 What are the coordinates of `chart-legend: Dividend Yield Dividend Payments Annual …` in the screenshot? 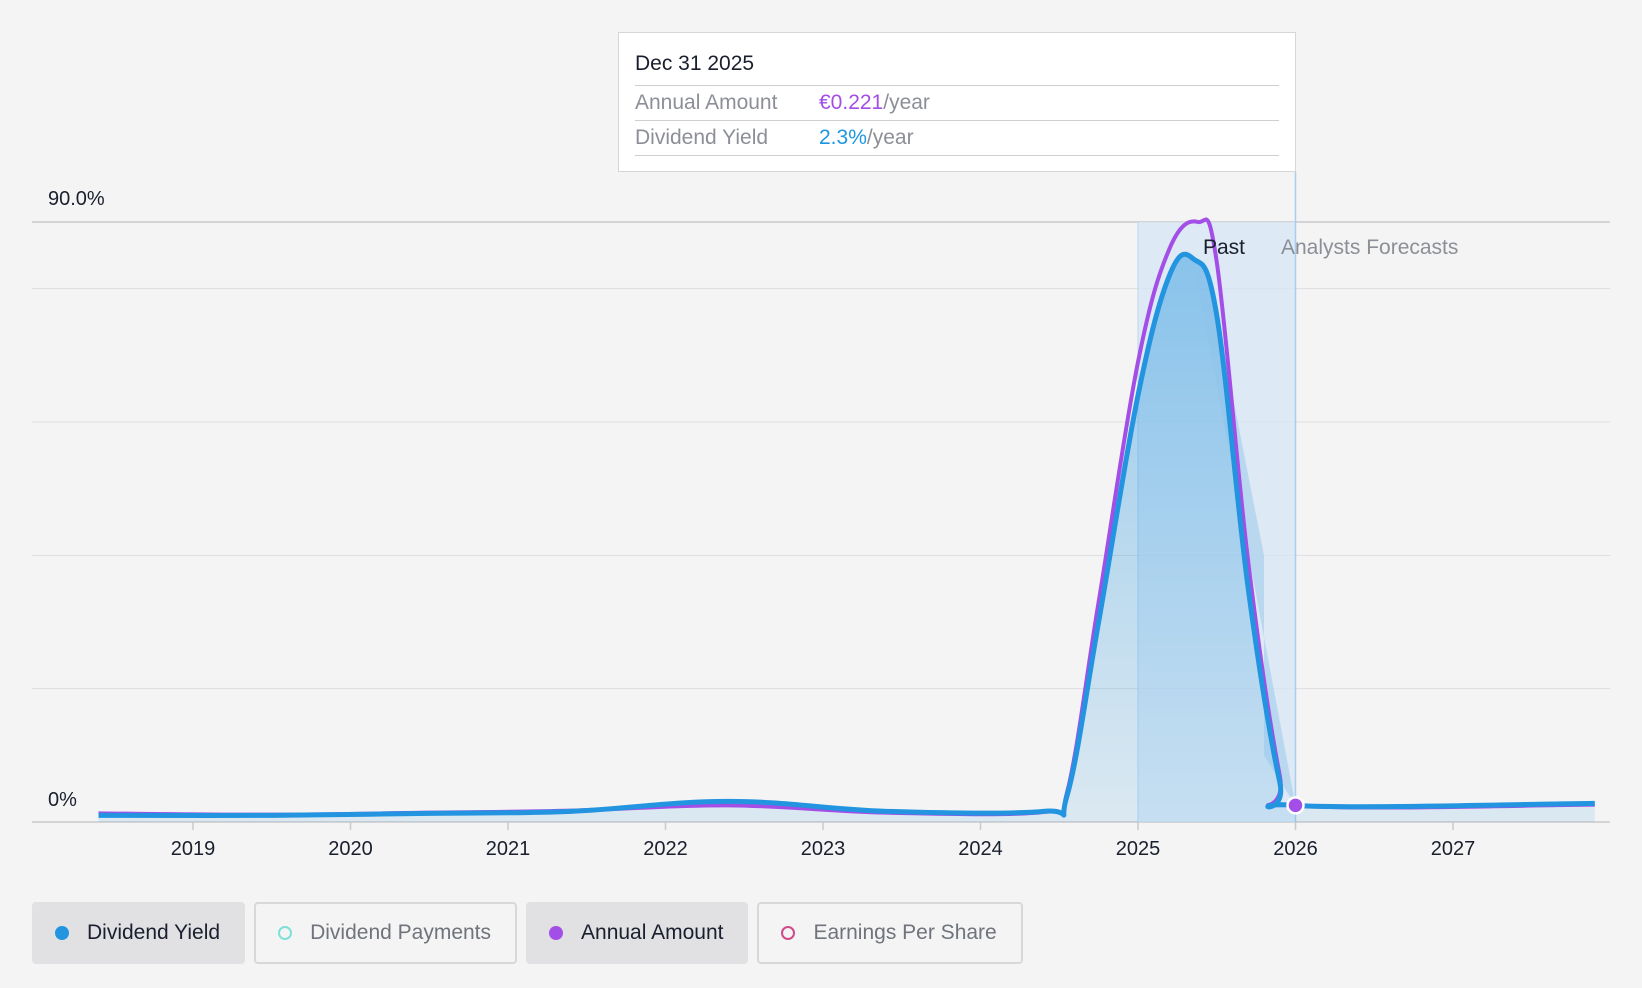 It's located at (527, 933).